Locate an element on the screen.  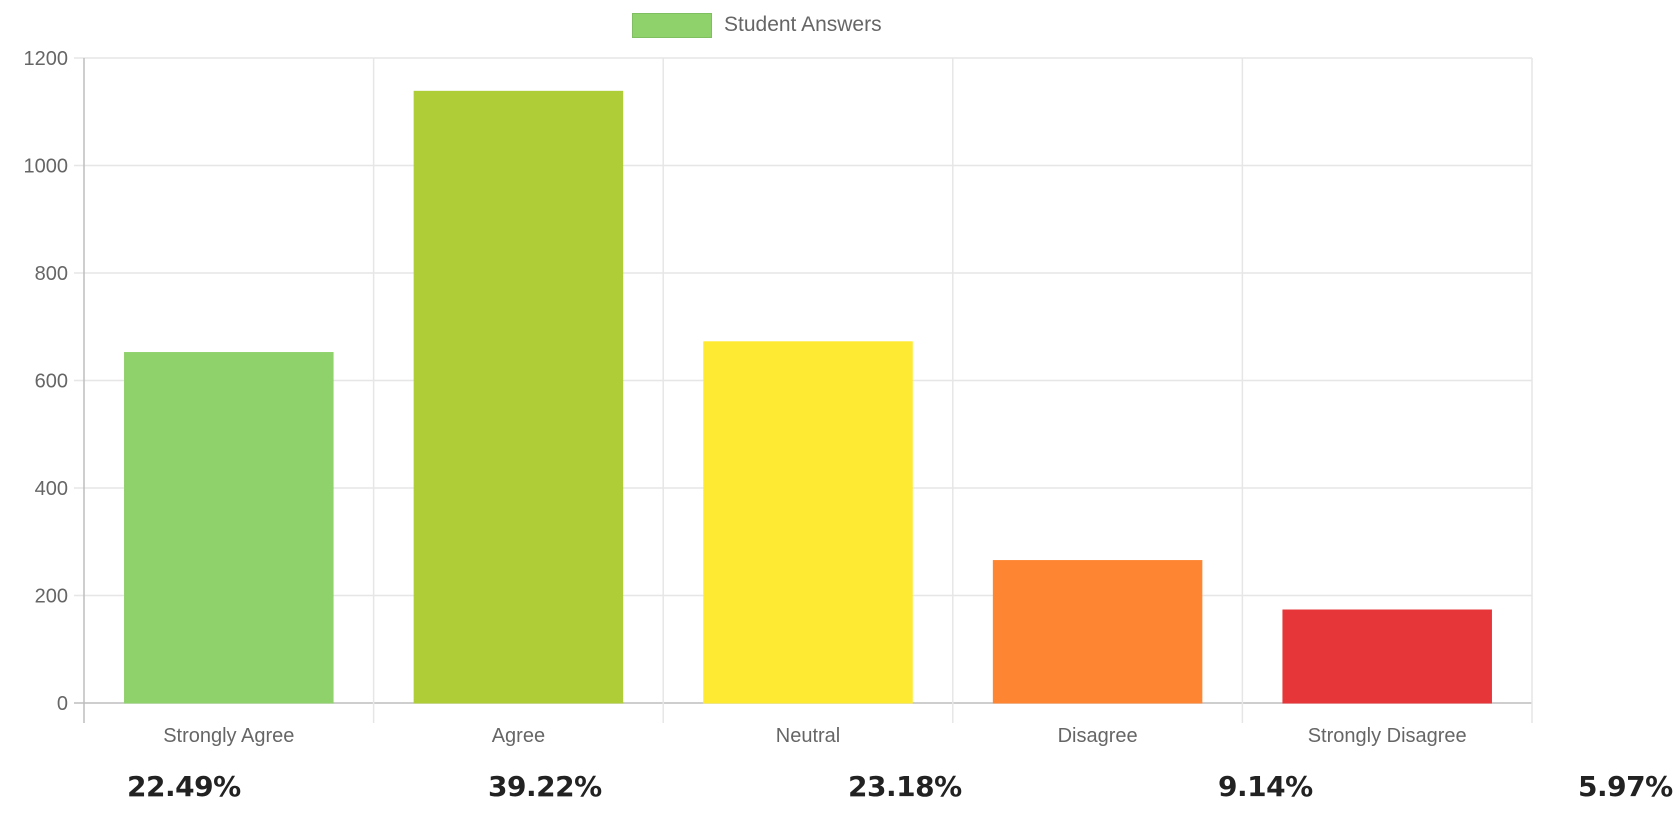
bar-strongly-agree is located at coordinates (229, 528).